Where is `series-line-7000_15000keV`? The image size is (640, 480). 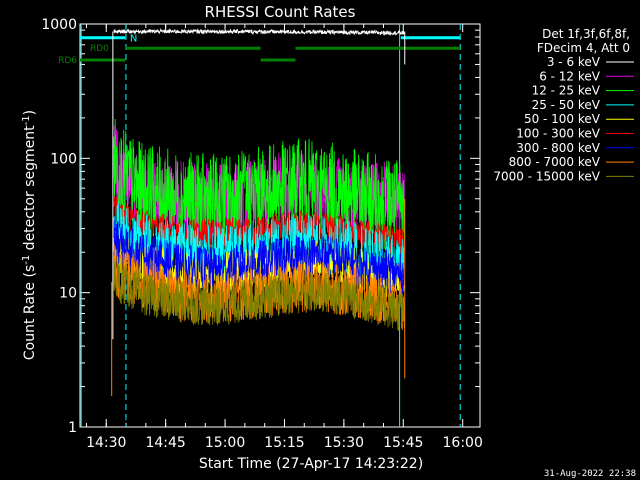 series-line-7000_15000keV is located at coordinates (259, 295).